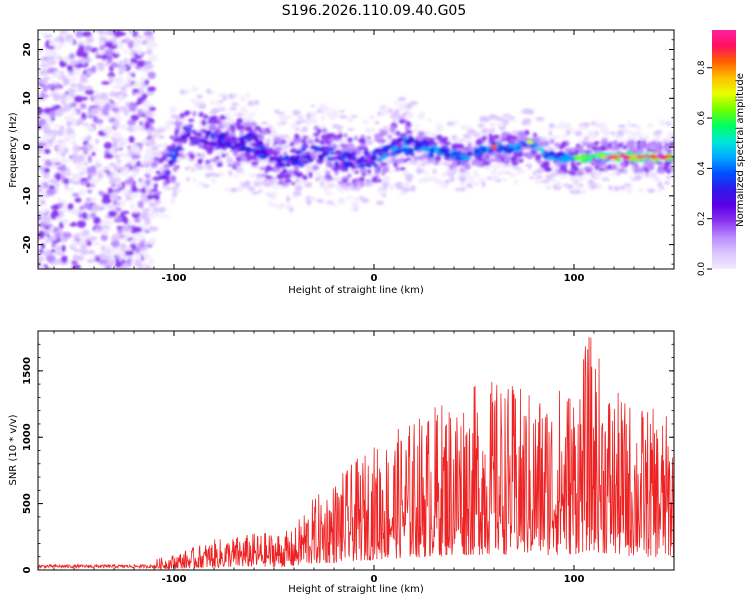 The width and height of the screenshot is (750, 600). I want to click on colorbar-tick-label: 0.4, so click(702, 168).